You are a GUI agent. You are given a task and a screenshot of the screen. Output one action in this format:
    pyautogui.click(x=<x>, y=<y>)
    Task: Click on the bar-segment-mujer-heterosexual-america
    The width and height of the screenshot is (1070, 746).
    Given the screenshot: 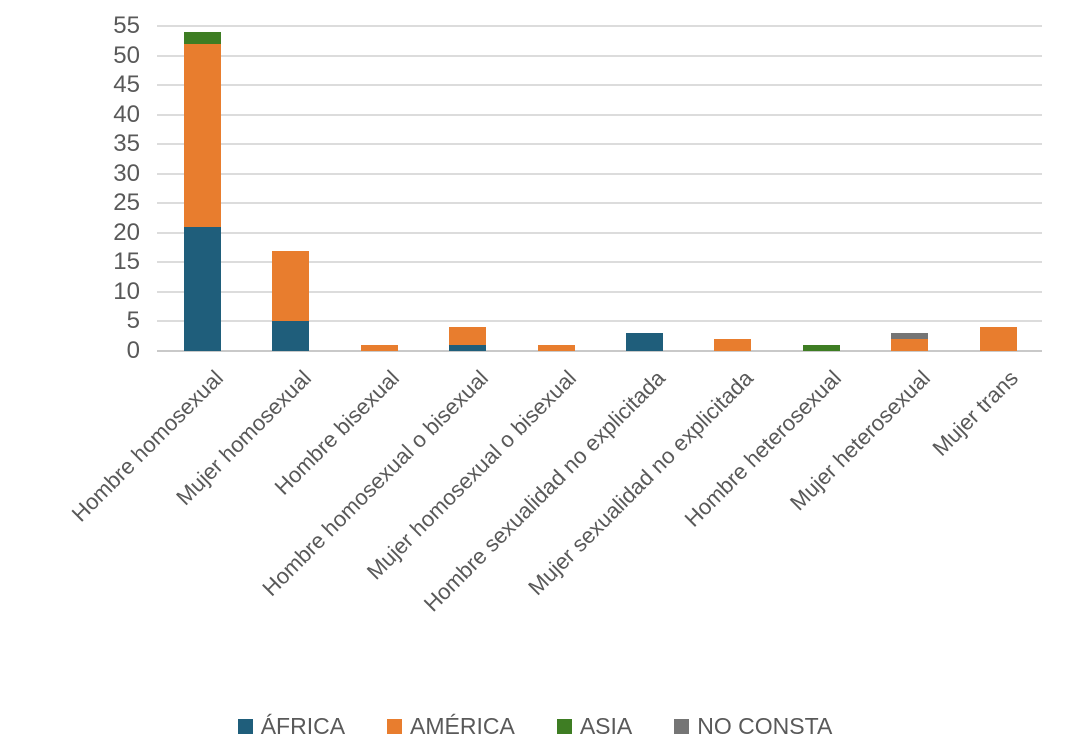 What is the action you would take?
    pyautogui.click(x=910, y=345)
    